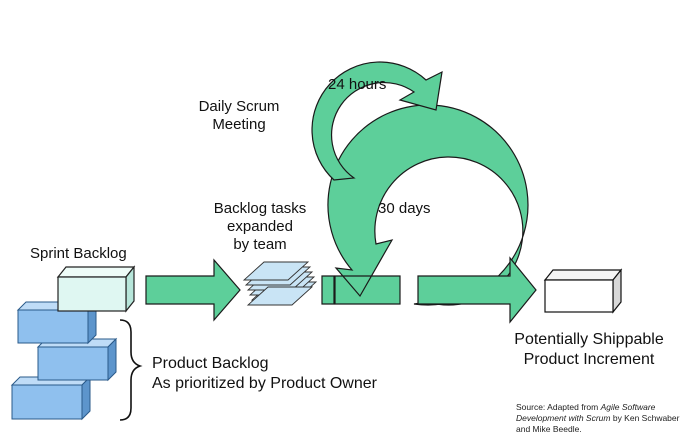 This screenshot has height=441, width=692. What do you see at coordinates (193, 290) in the screenshot?
I see `arrow-to-tasks` at bounding box center [193, 290].